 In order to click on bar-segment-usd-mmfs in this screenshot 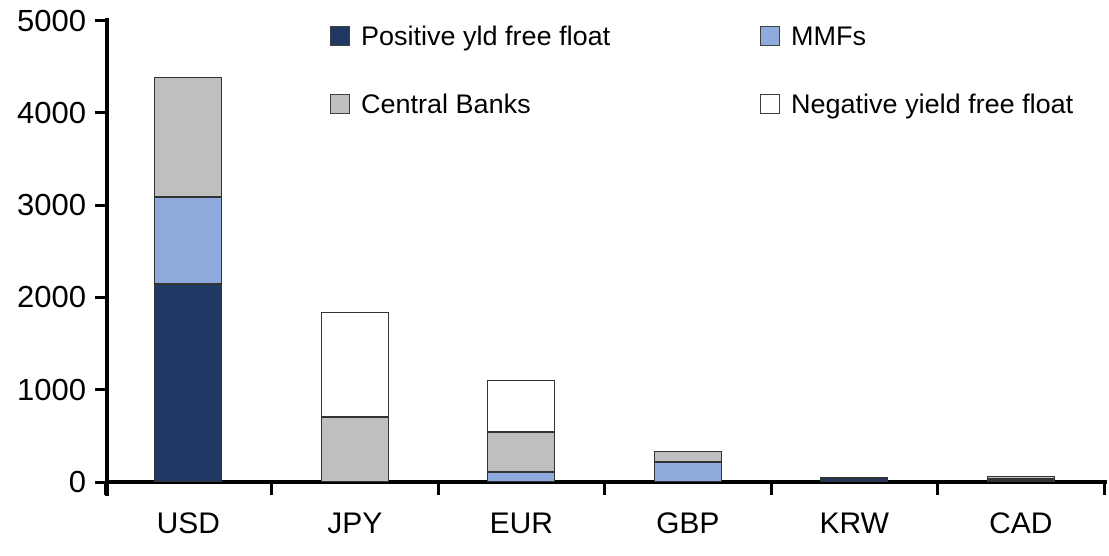, I will do `click(188, 240)`.